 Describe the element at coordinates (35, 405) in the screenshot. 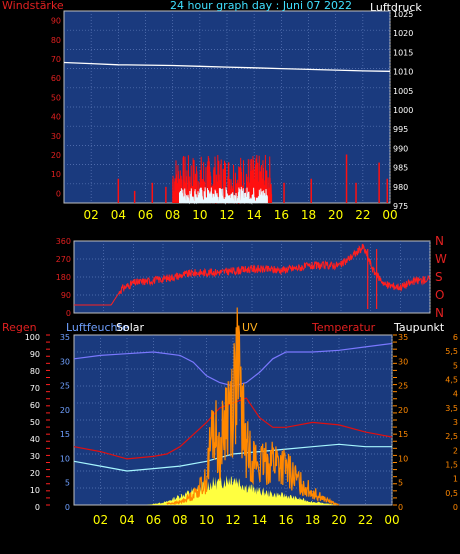

I see `rain-y-tick: 60` at that location.